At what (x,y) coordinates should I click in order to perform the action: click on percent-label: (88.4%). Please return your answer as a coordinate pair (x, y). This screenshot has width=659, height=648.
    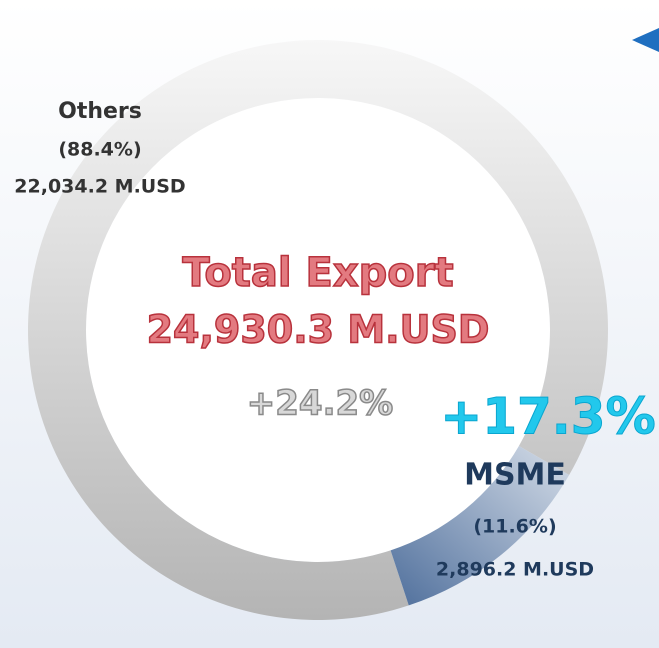
    Looking at the image, I should click on (99, 150).